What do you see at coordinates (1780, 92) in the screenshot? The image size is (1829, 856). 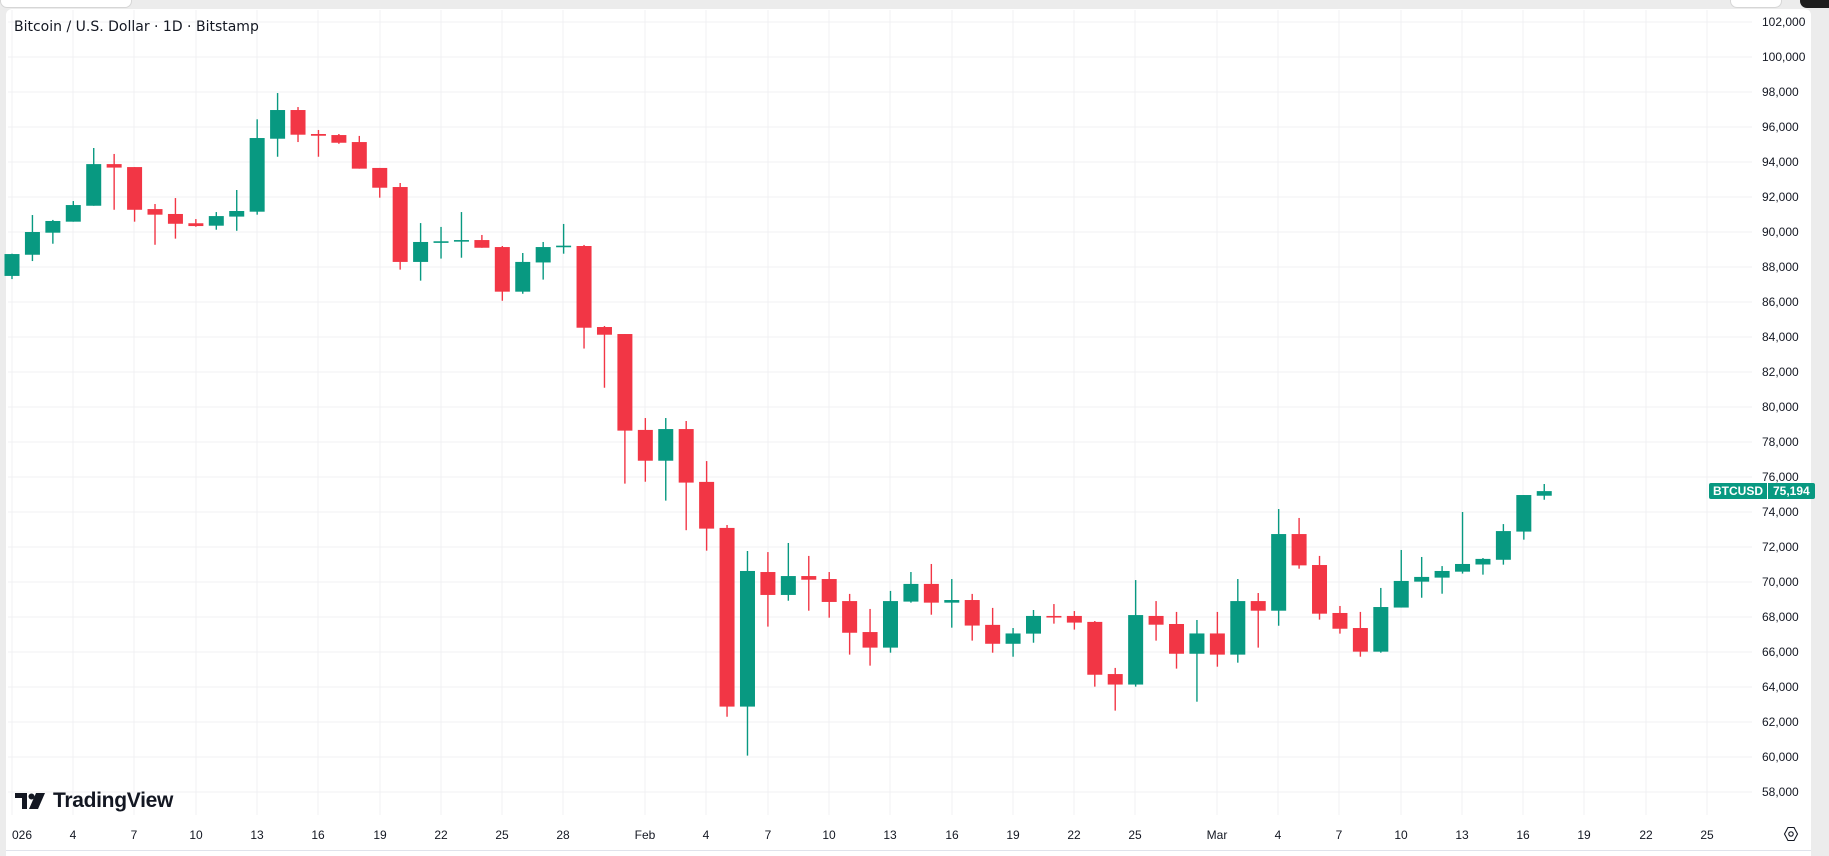 I see `price-axis-label: 98,000` at bounding box center [1780, 92].